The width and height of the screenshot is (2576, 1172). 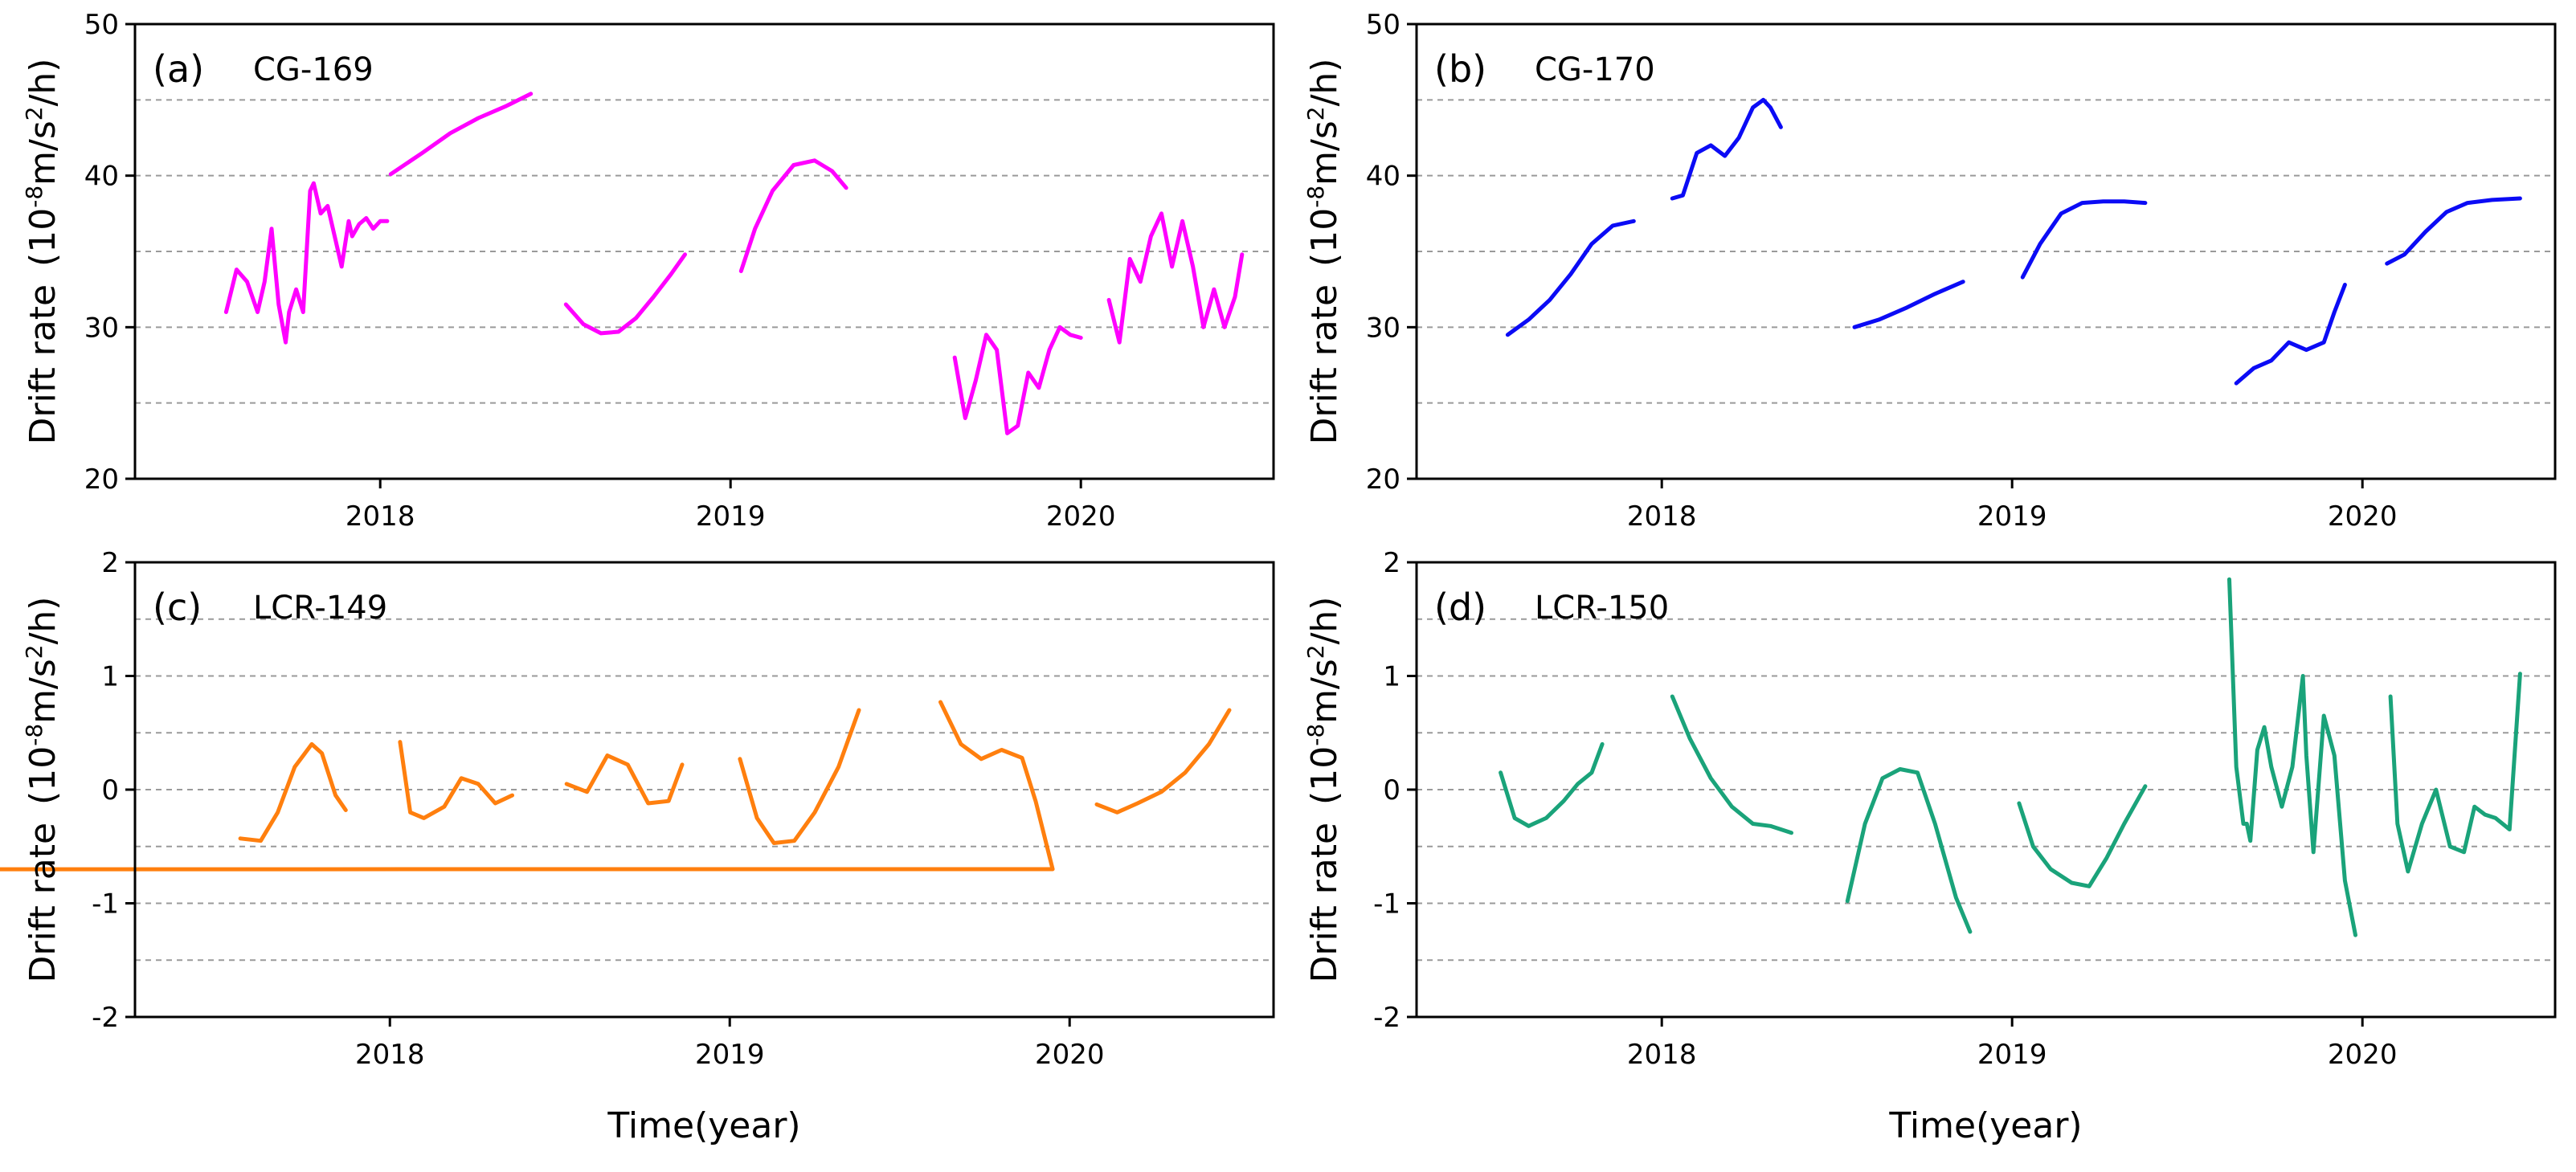 I want to click on panel-tag: (b), so click(x=1460, y=69).